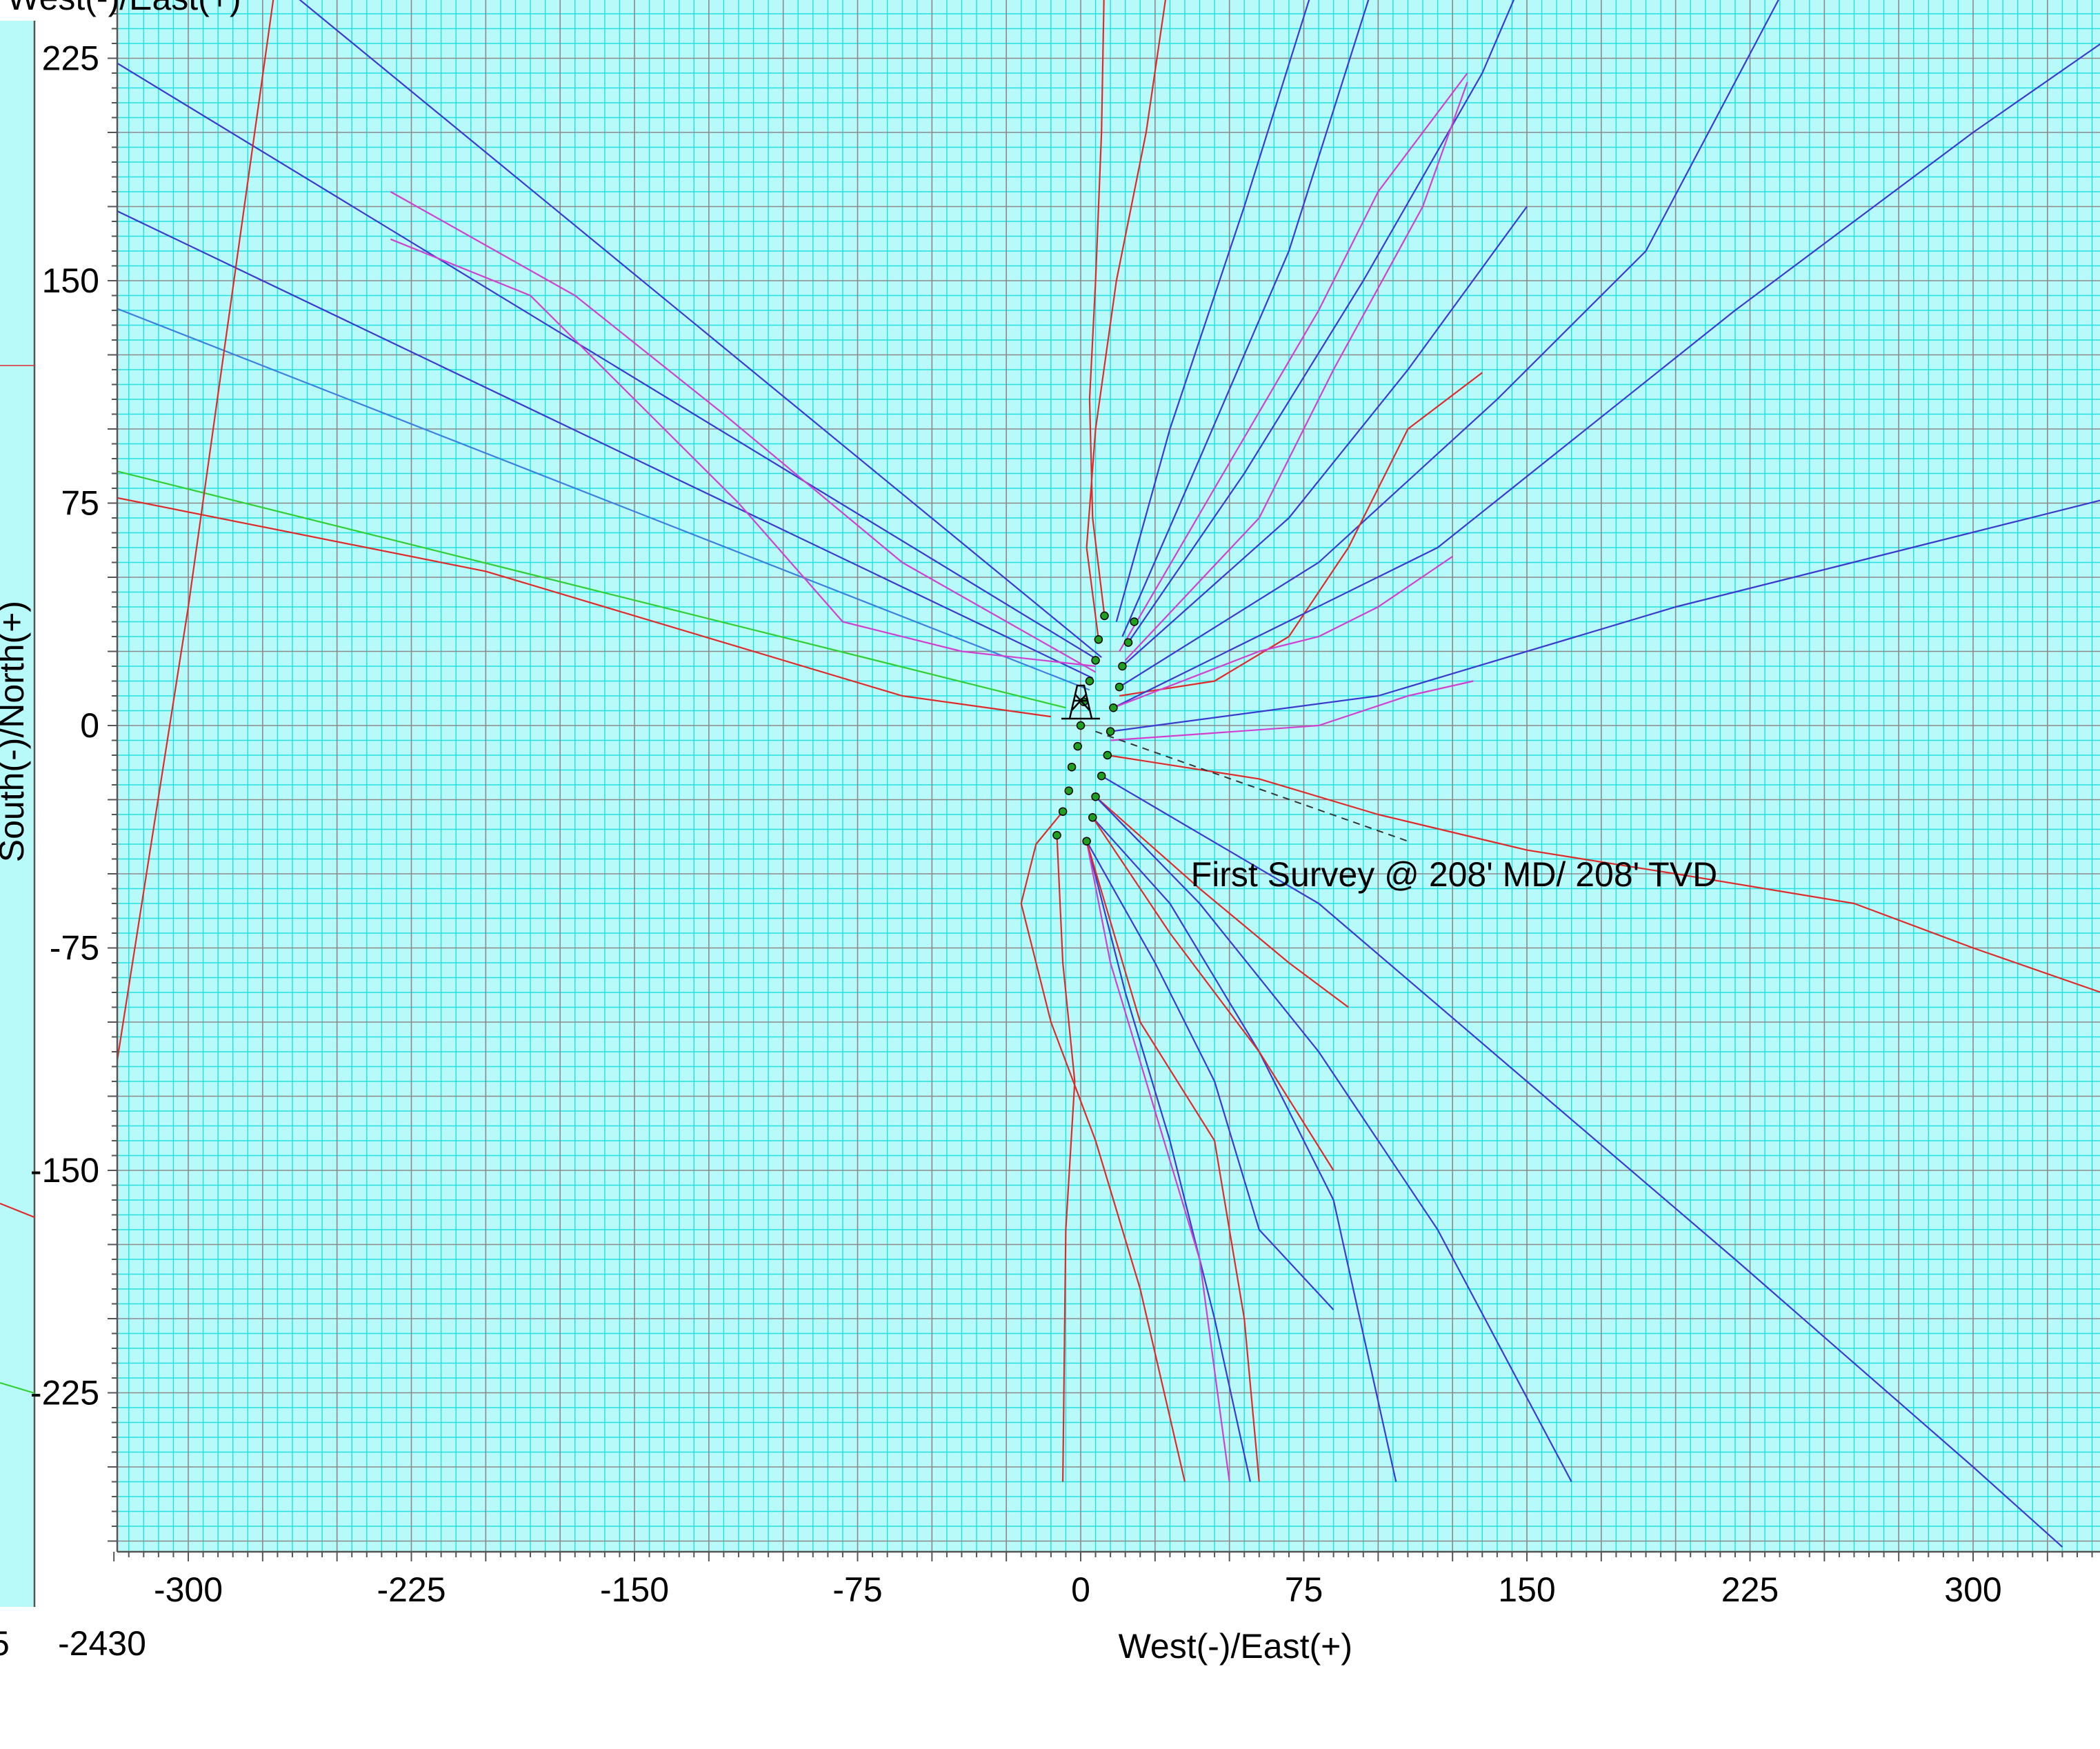 This screenshot has height=1749, width=2100. What do you see at coordinates (64, 1393) in the screenshot?
I see `y-tick-label: -225` at bounding box center [64, 1393].